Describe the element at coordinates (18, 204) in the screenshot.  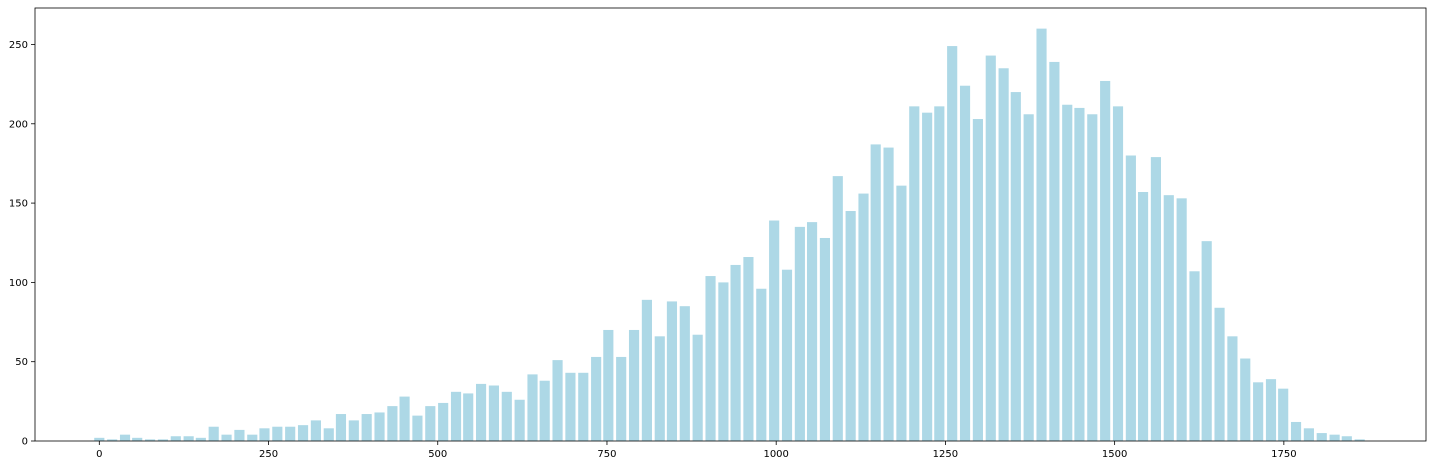
I see `y-tick-label: 150` at that location.